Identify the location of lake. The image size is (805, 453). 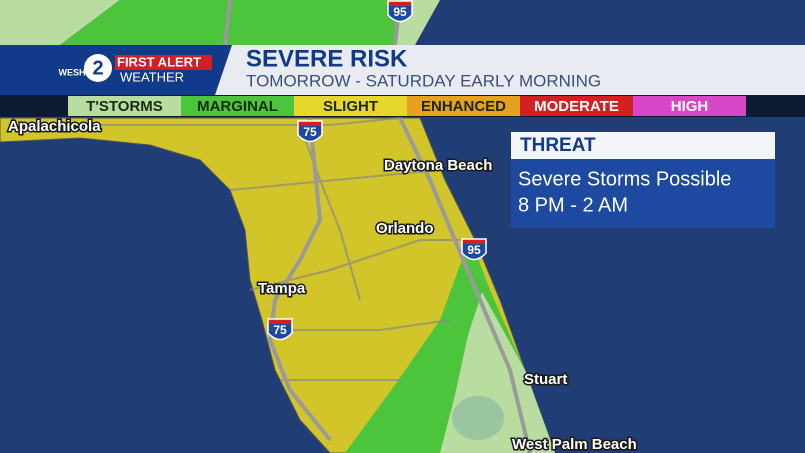
(478, 418).